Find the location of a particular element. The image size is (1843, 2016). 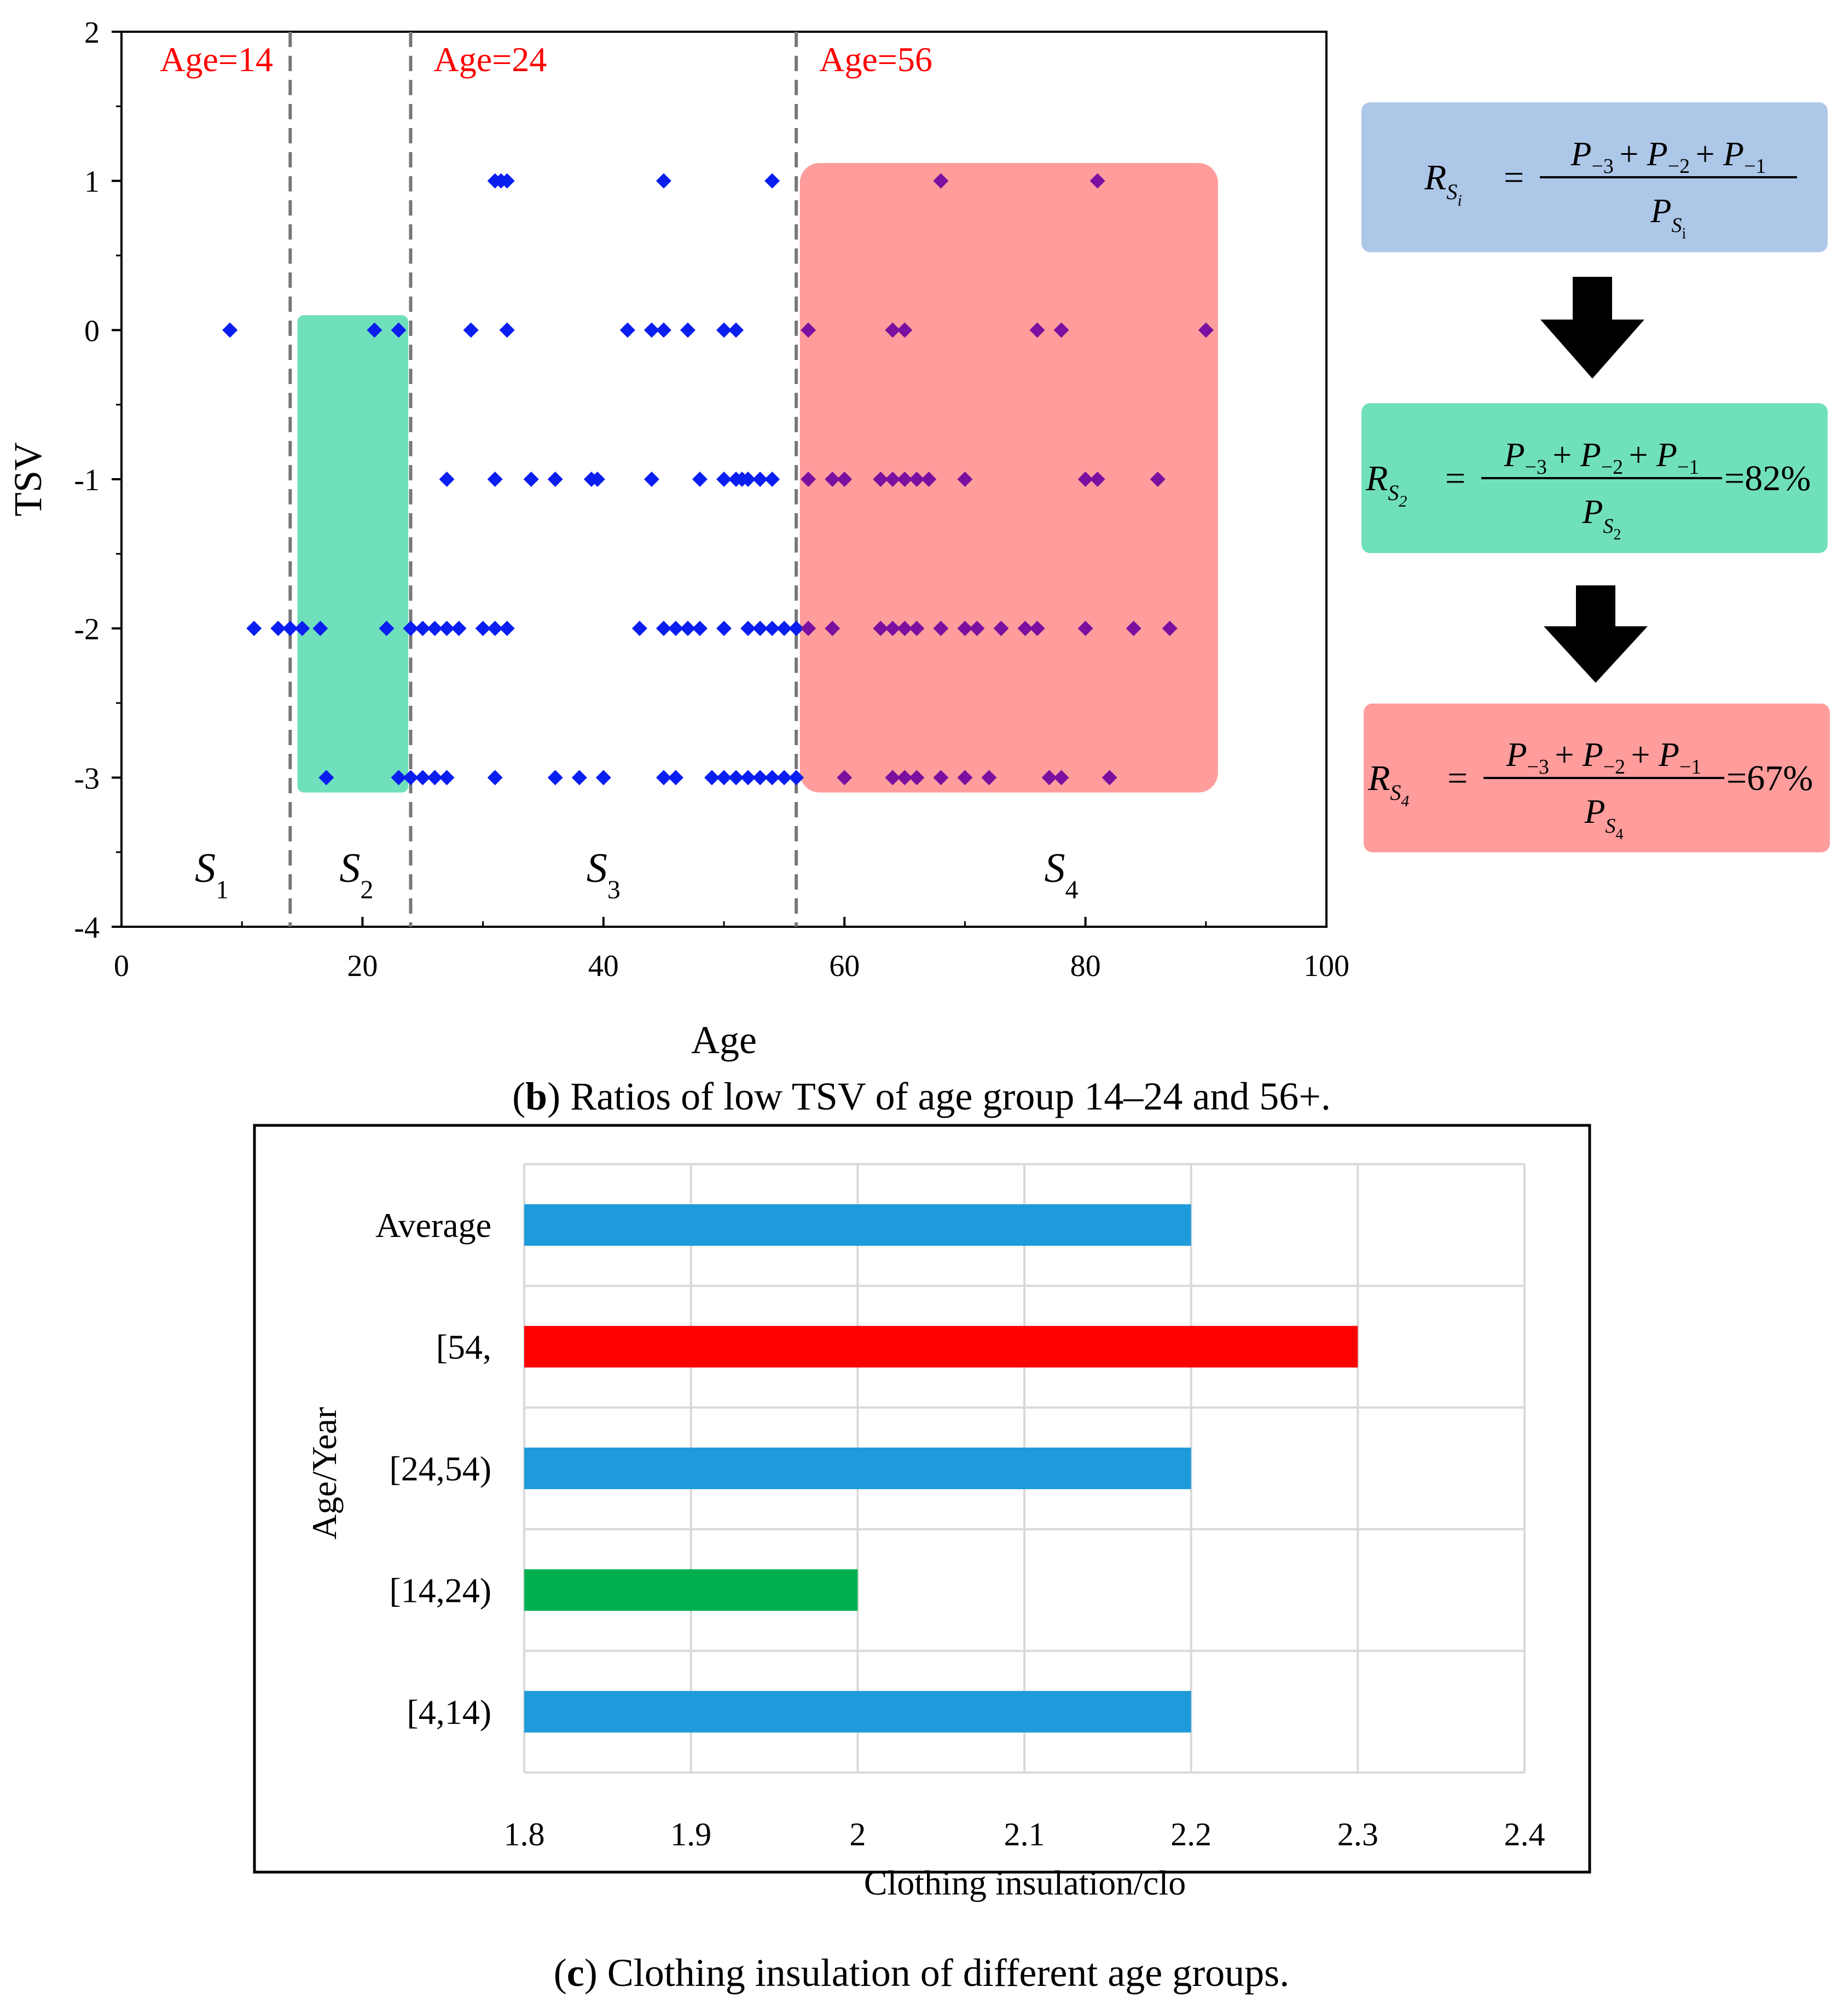

y-tick-label: -1 is located at coordinates (87, 480).